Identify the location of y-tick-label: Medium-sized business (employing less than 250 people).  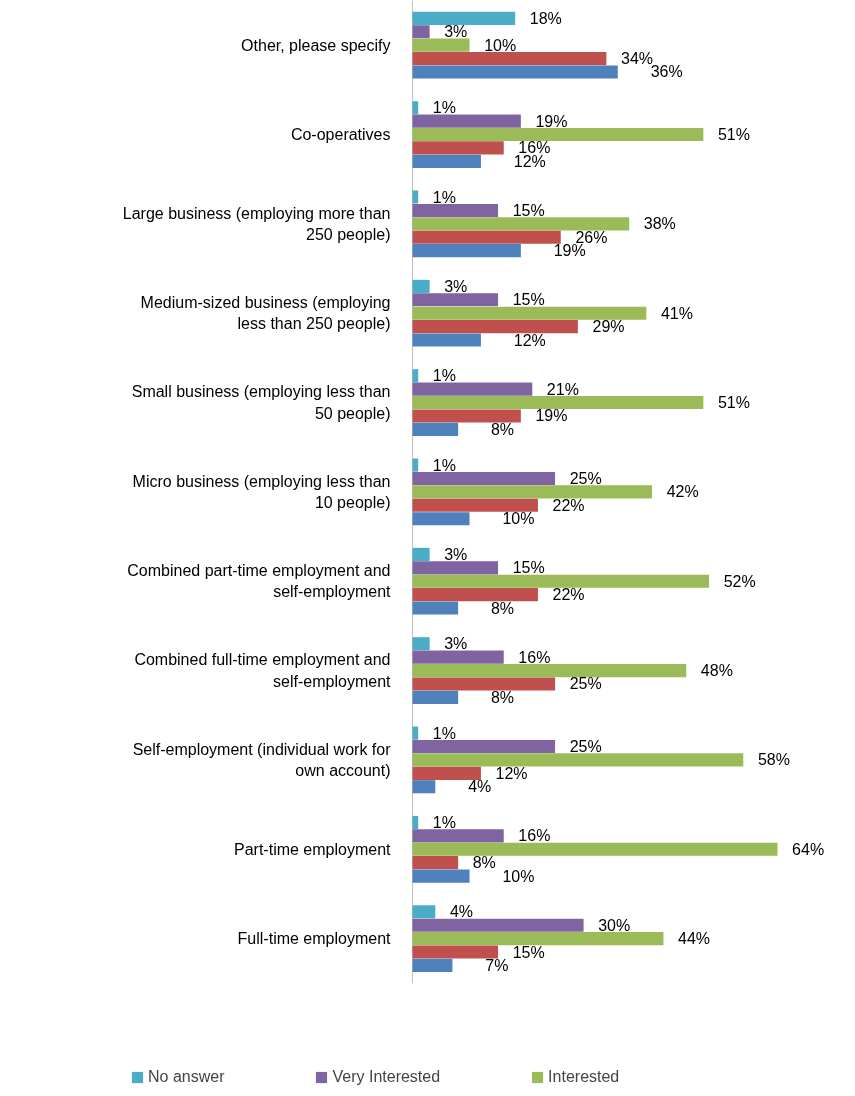
(265, 313).